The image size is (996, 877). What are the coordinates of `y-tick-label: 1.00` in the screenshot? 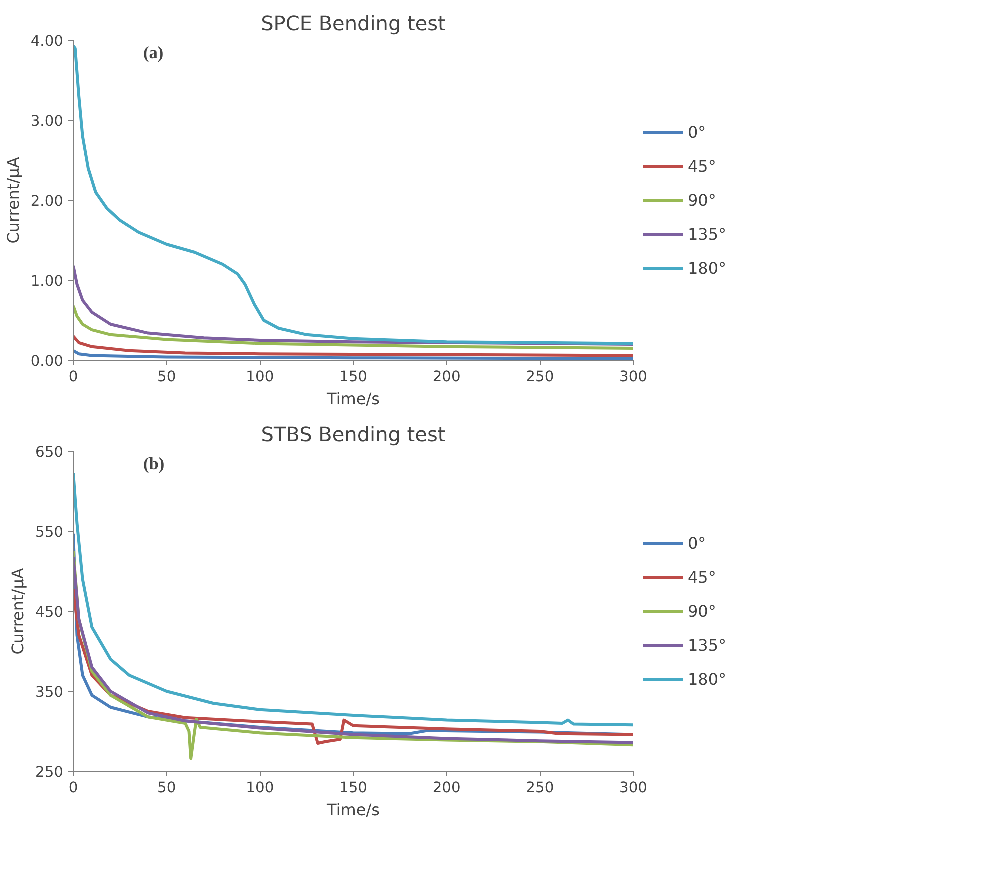 It's located at (47, 281).